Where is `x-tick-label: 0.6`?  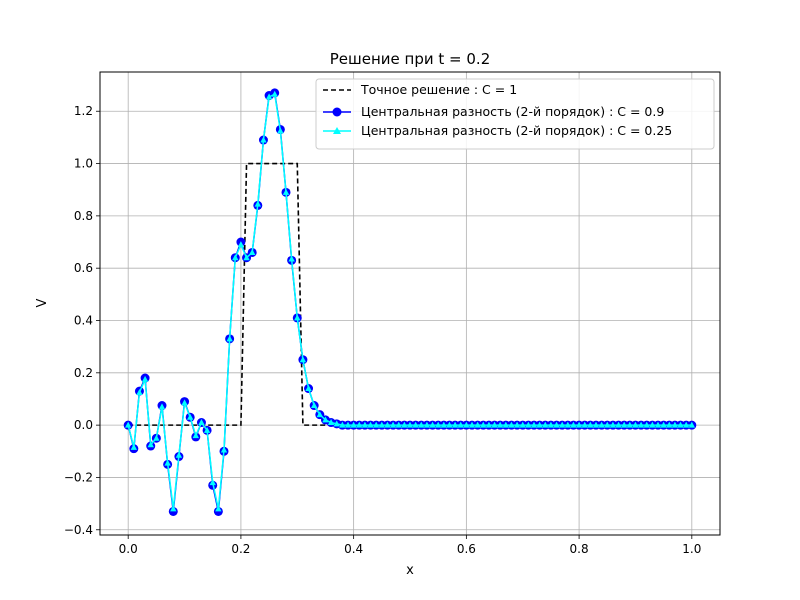 x-tick-label: 0.6 is located at coordinates (466, 549).